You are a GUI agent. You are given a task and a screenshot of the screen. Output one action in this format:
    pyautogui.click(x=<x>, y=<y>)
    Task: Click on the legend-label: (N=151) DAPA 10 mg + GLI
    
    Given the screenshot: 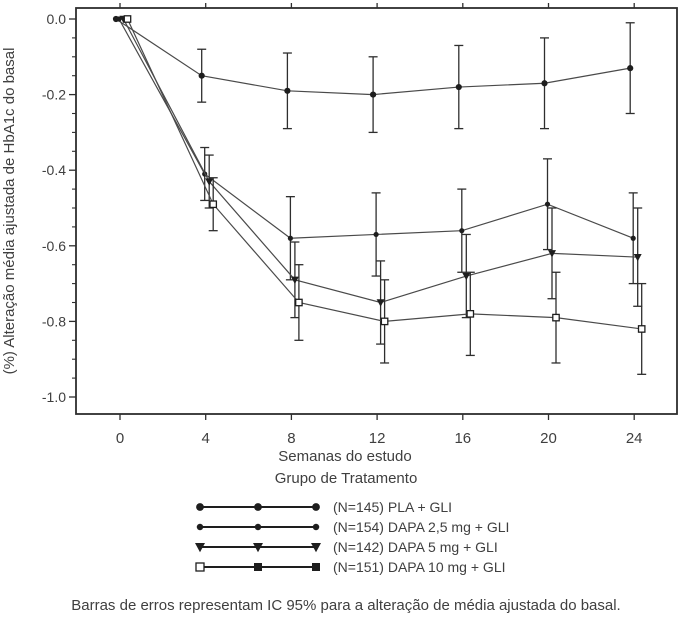 What is the action you would take?
    pyautogui.click(x=419, y=567)
    